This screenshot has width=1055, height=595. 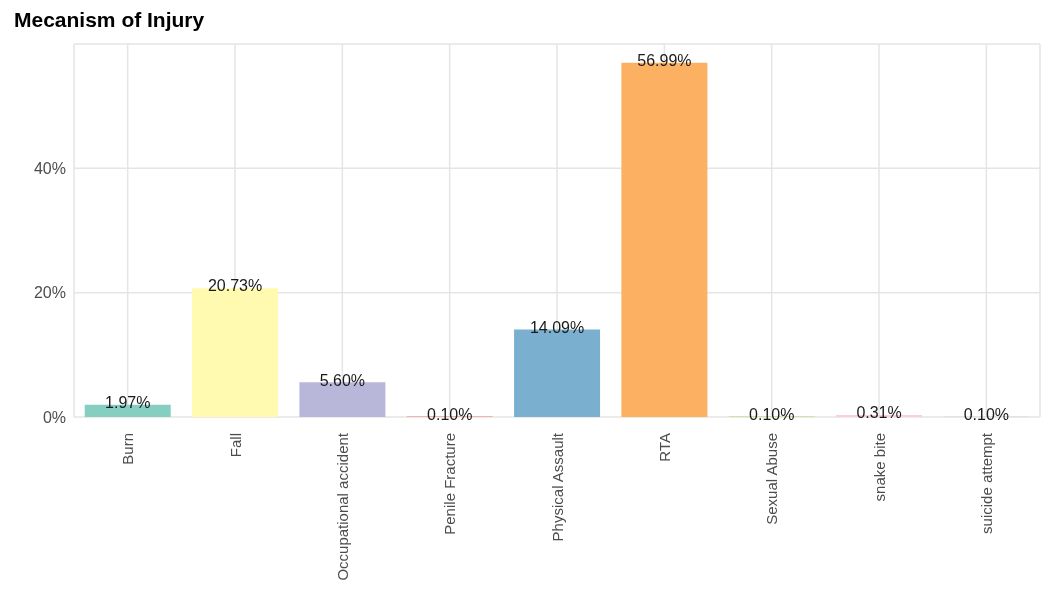 I want to click on x-tick-label: Burn, so click(x=128, y=449).